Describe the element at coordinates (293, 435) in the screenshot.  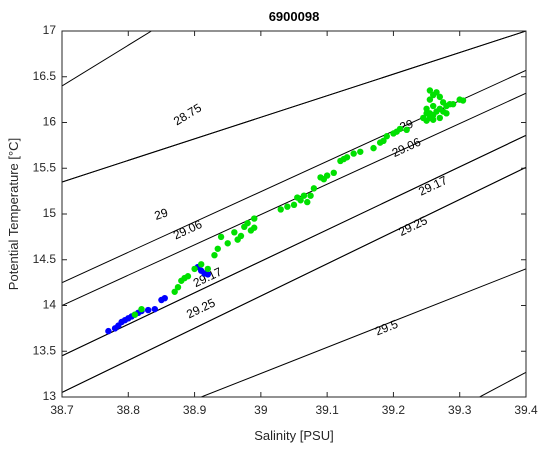
I see `x-axis-label: Salinity [PSU]` at that location.